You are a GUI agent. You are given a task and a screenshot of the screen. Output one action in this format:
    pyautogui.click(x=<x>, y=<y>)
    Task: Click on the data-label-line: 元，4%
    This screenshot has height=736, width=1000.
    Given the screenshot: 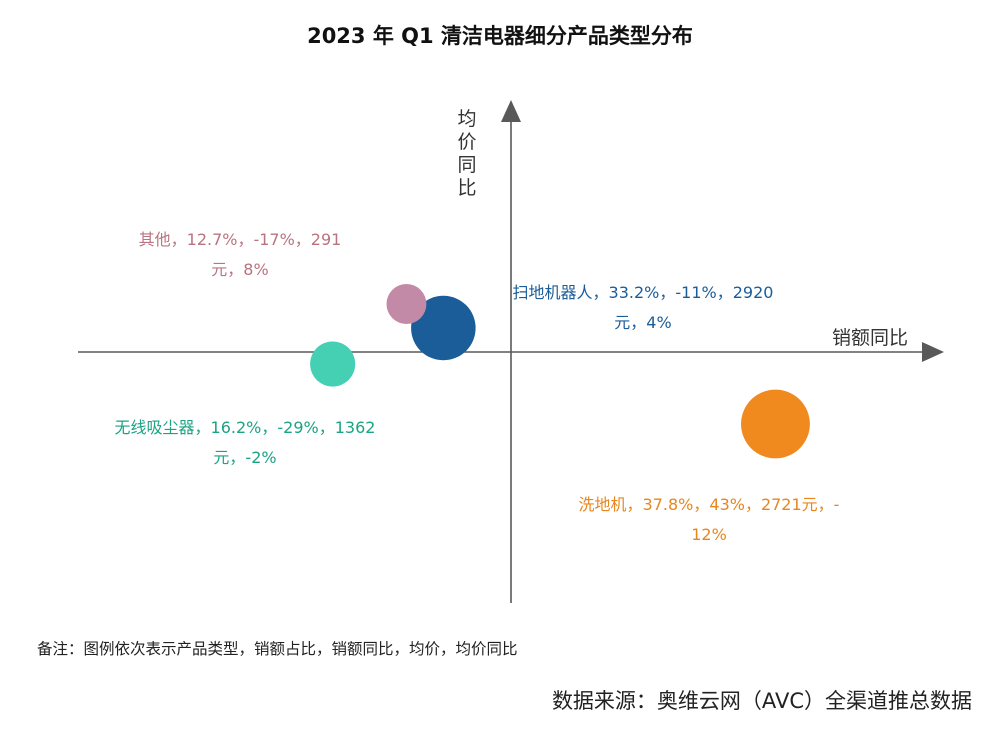 What is the action you would take?
    pyautogui.click(x=643, y=322)
    